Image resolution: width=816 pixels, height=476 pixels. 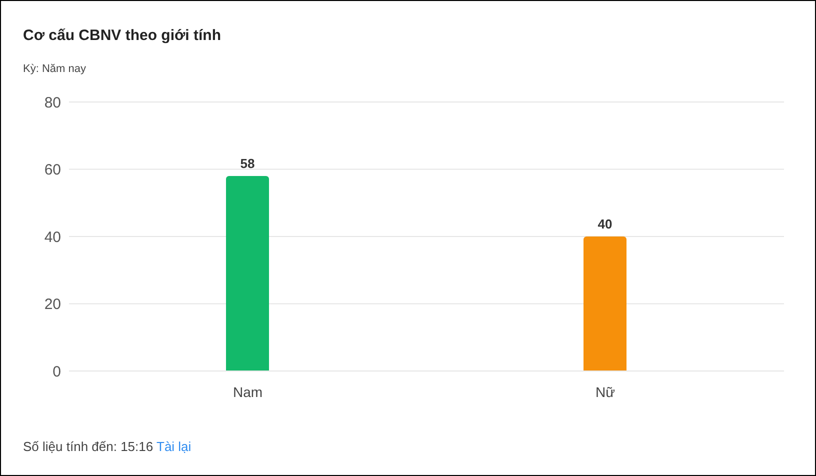 I want to click on y-tick-label: 40, so click(x=52, y=237).